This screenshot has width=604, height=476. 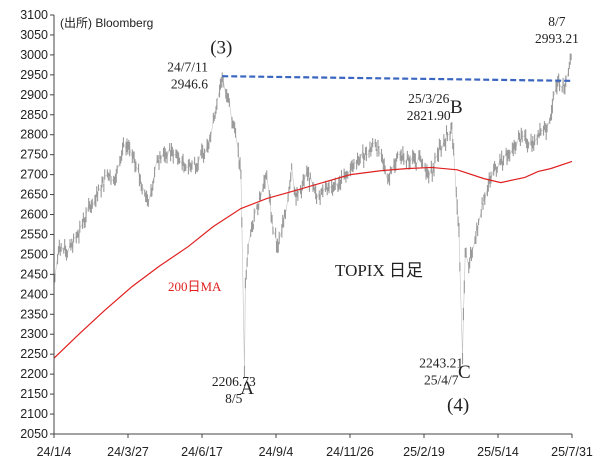 I want to click on annotation-label: B, so click(x=456, y=107).